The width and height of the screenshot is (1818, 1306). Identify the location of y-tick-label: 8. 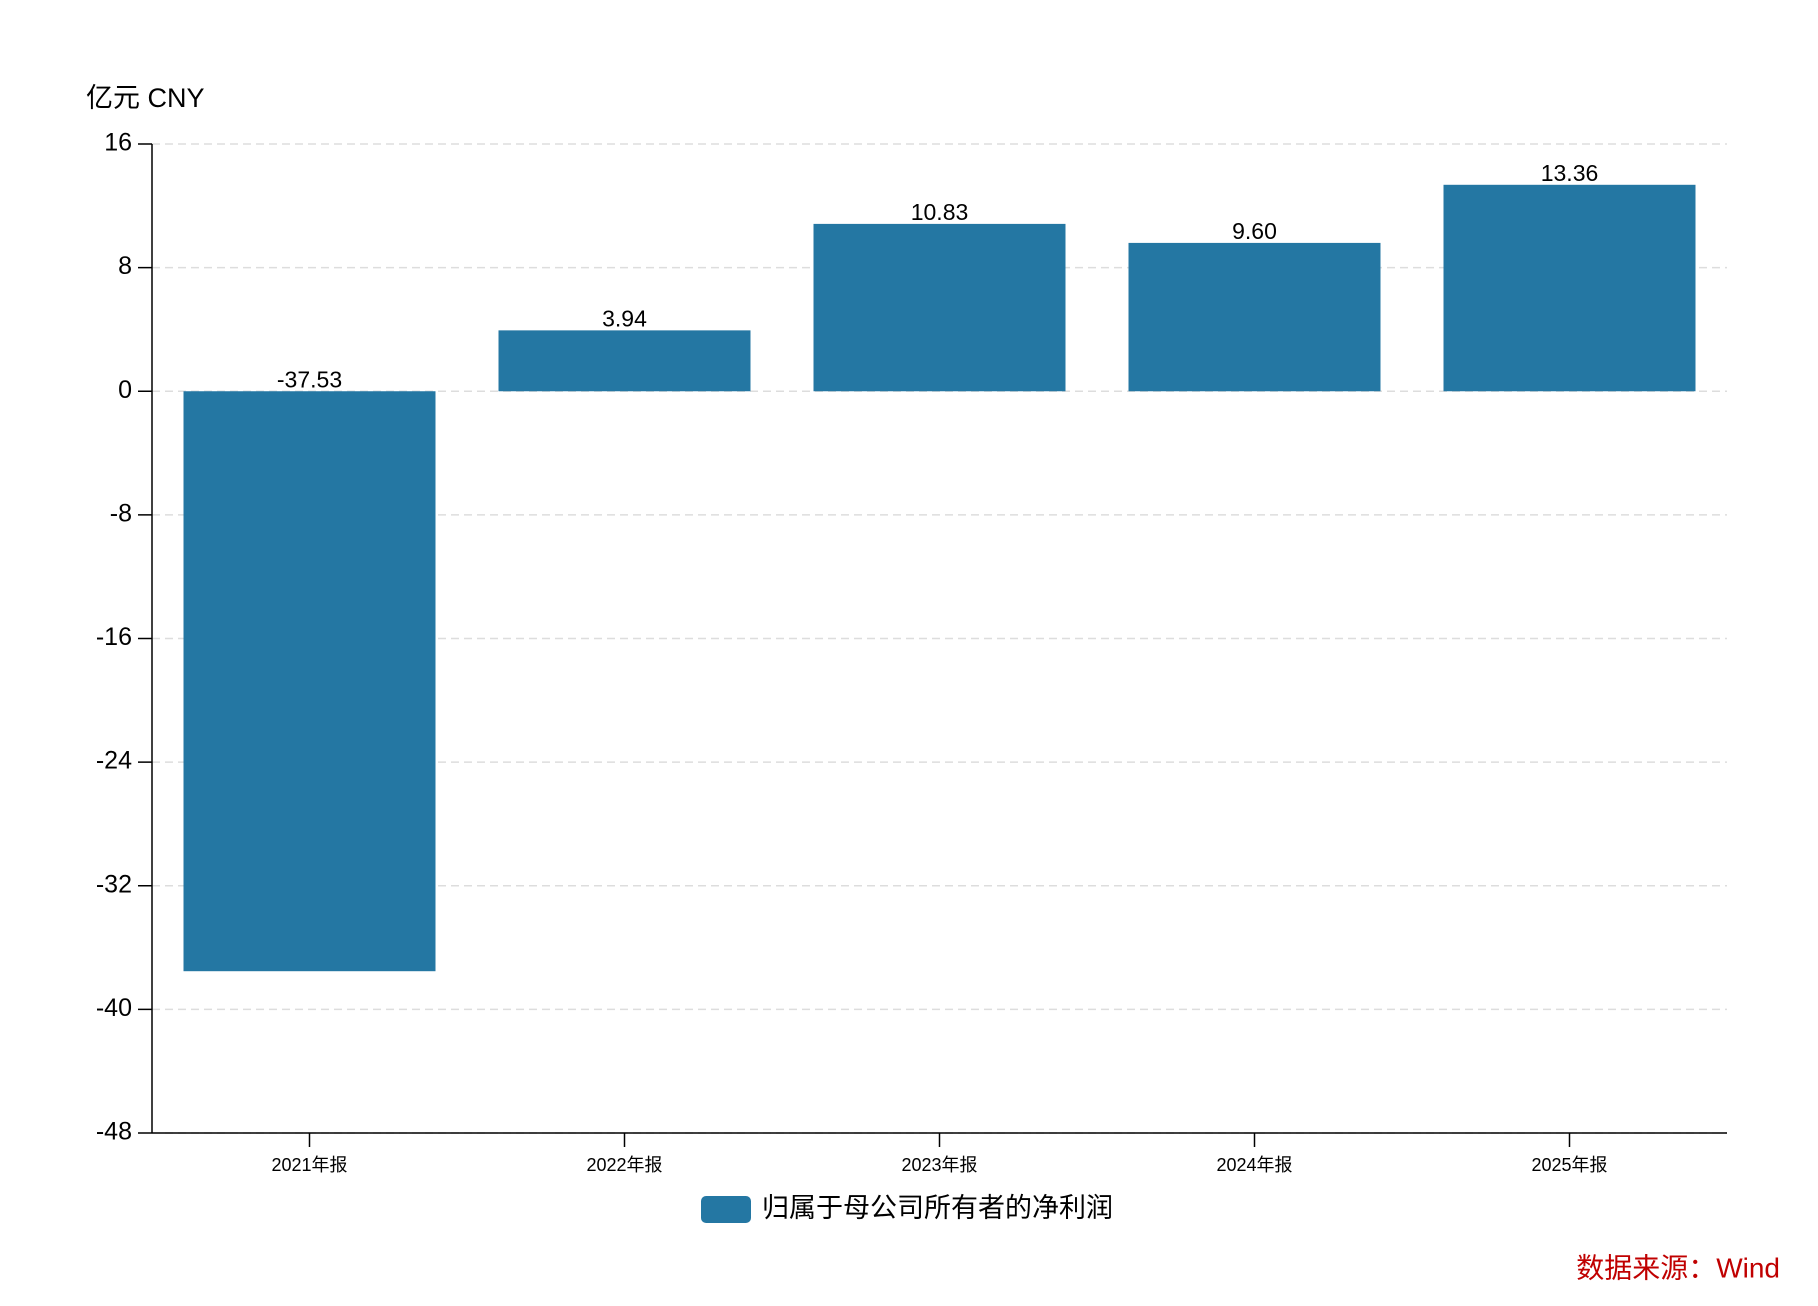
(125, 266).